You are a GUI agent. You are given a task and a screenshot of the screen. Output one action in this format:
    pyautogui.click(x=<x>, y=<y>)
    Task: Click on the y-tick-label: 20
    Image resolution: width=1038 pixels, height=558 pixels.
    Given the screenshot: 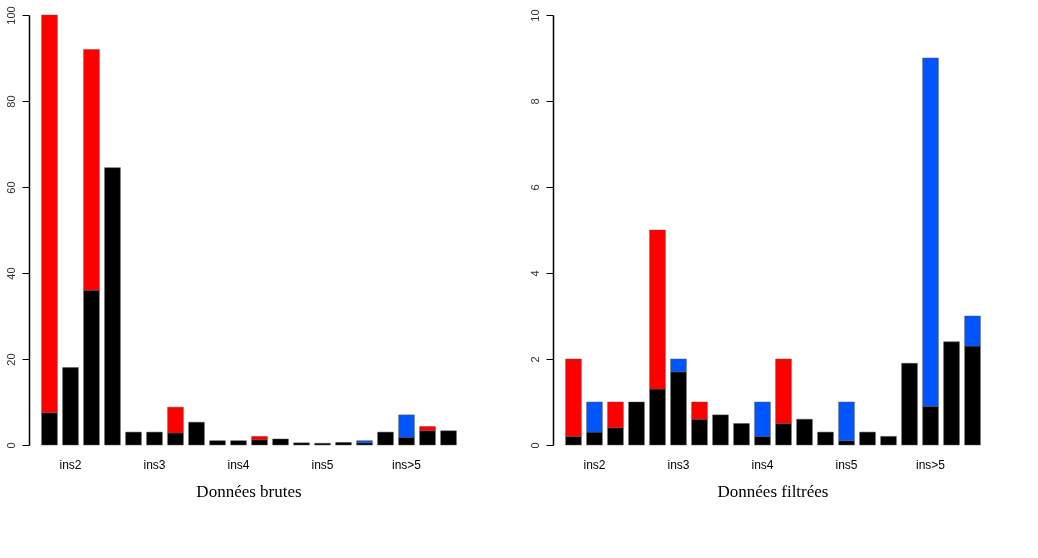 What is the action you would take?
    pyautogui.click(x=10, y=359)
    